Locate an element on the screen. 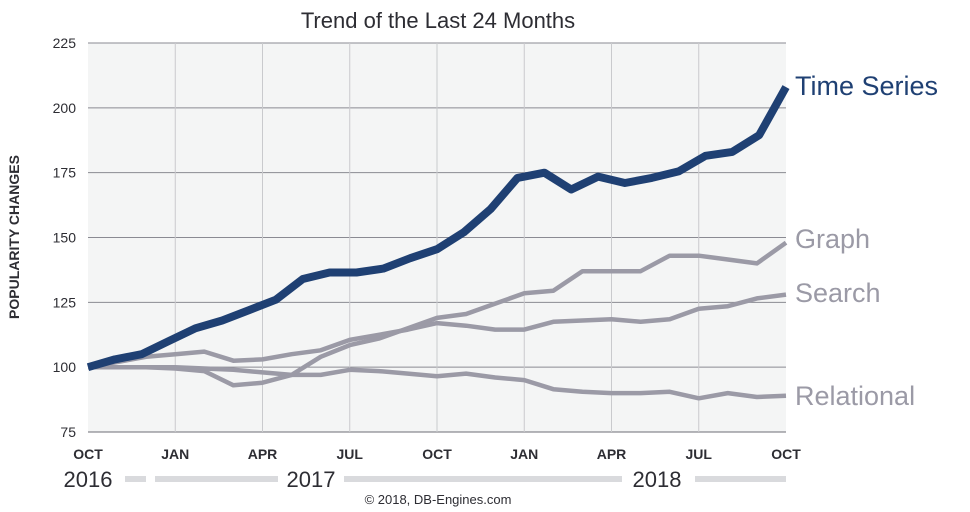 The width and height of the screenshot is (970, 512). y-axis-ticks: 75 100 125 150 175 200 225 is located at coordinates (65, 237).